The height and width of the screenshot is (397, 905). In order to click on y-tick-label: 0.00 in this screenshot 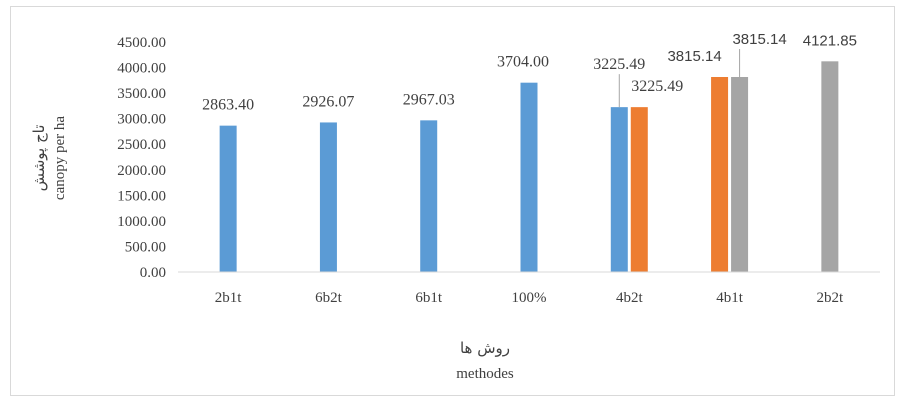, I will do `click(153, 273)`.